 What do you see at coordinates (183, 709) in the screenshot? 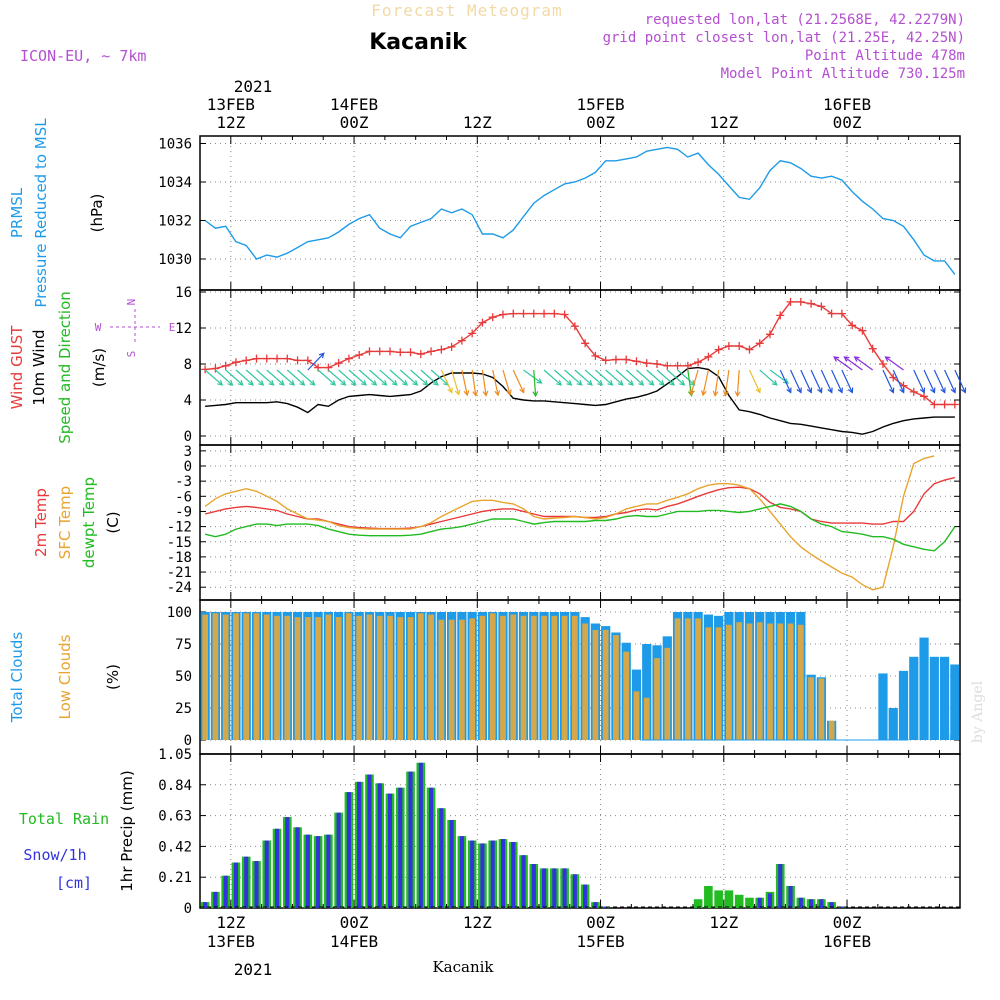
I see `y-tick-label: 25` at bounding box center [183, 709].